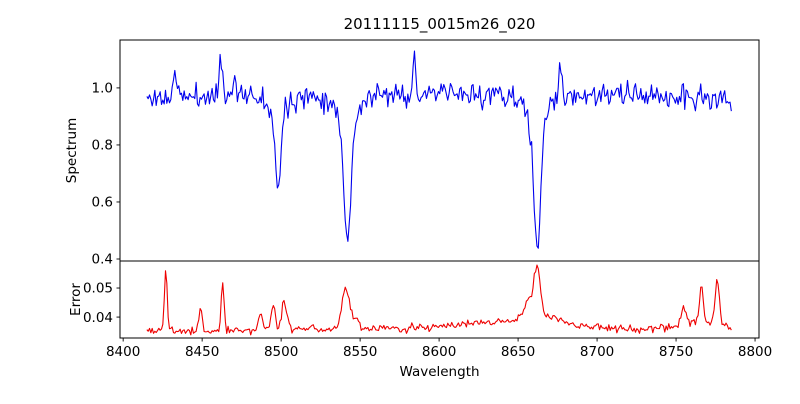  I want to click on y-tick-label-error: 0.04, so click(98, 318).